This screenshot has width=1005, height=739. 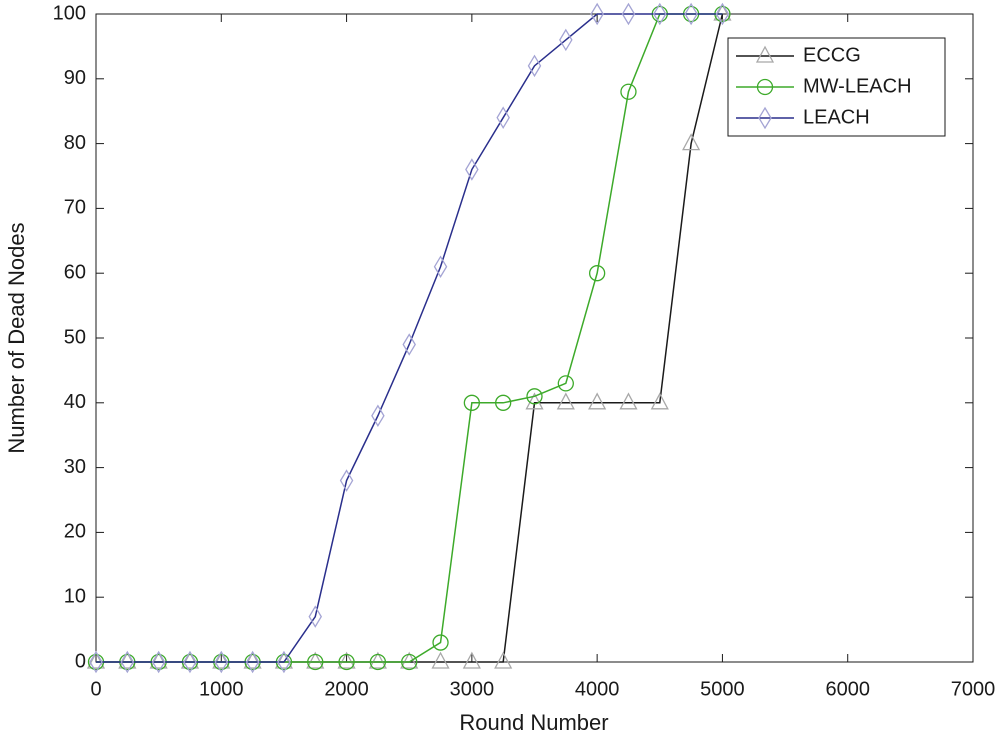 I want to click on legend-label: MW-LEACH, so click(x=857, y=86).